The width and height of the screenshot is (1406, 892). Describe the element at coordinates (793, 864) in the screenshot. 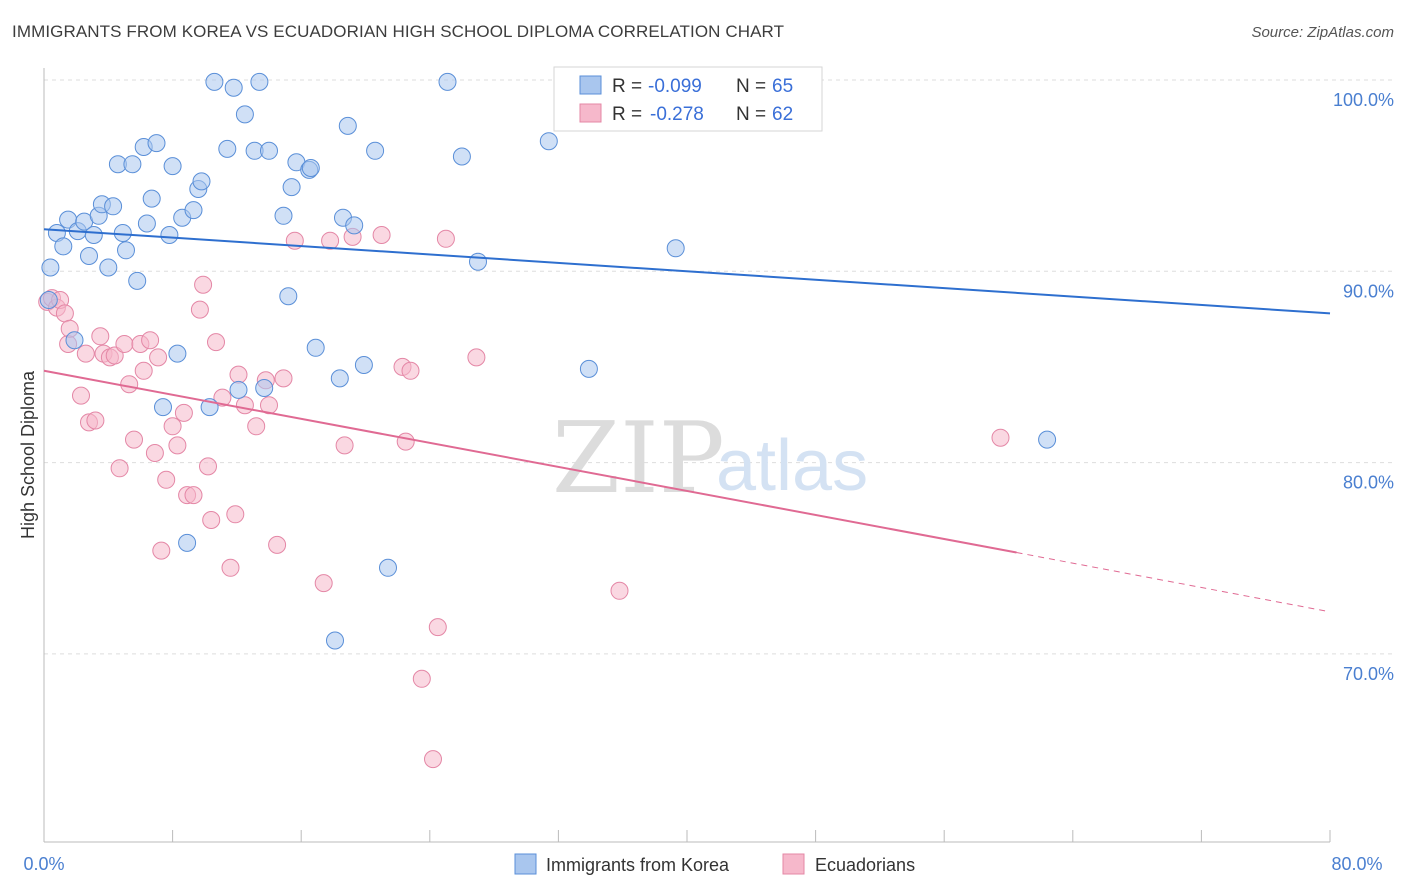

I see `bottom-legend-swatch-ecuadorians` at that location.